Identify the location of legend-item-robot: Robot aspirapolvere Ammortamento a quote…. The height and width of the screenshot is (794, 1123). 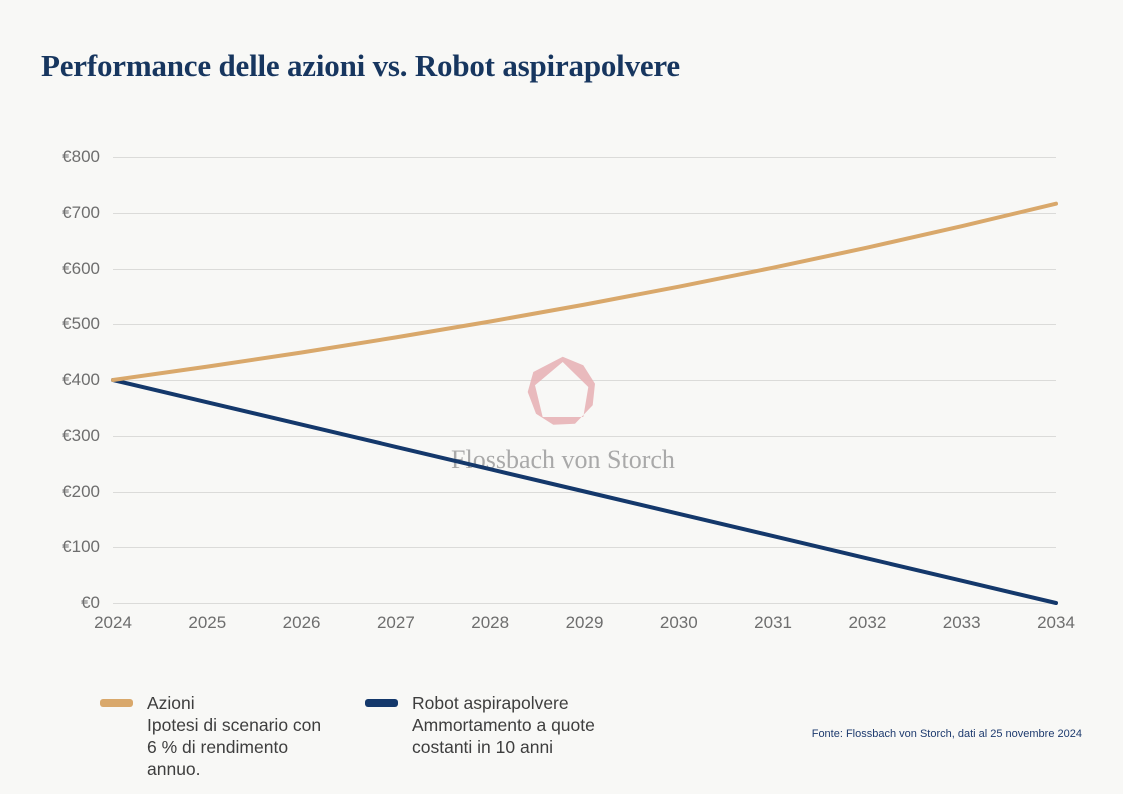
(480, 736).